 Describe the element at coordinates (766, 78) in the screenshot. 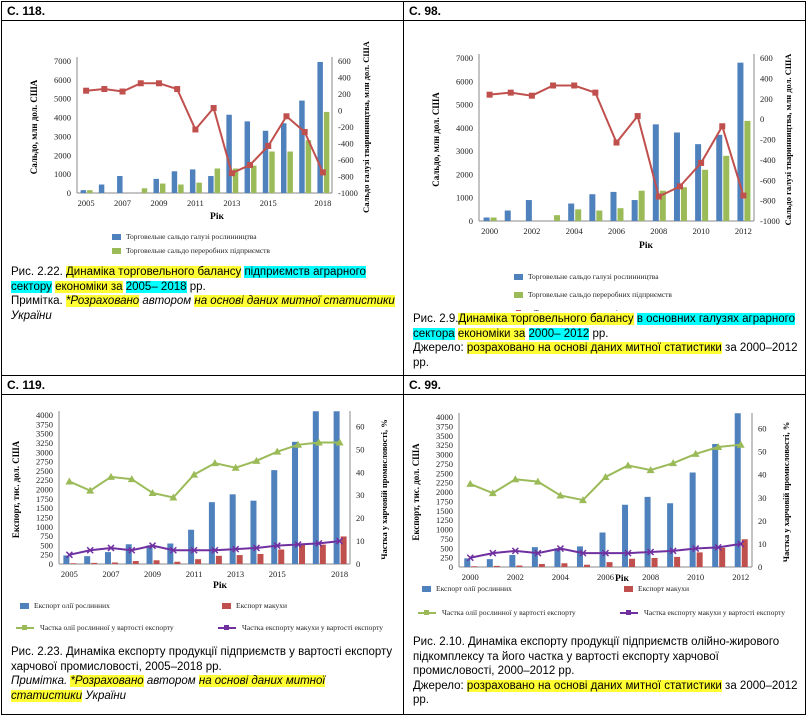

I see `y2-tick-label: 400` at that location.